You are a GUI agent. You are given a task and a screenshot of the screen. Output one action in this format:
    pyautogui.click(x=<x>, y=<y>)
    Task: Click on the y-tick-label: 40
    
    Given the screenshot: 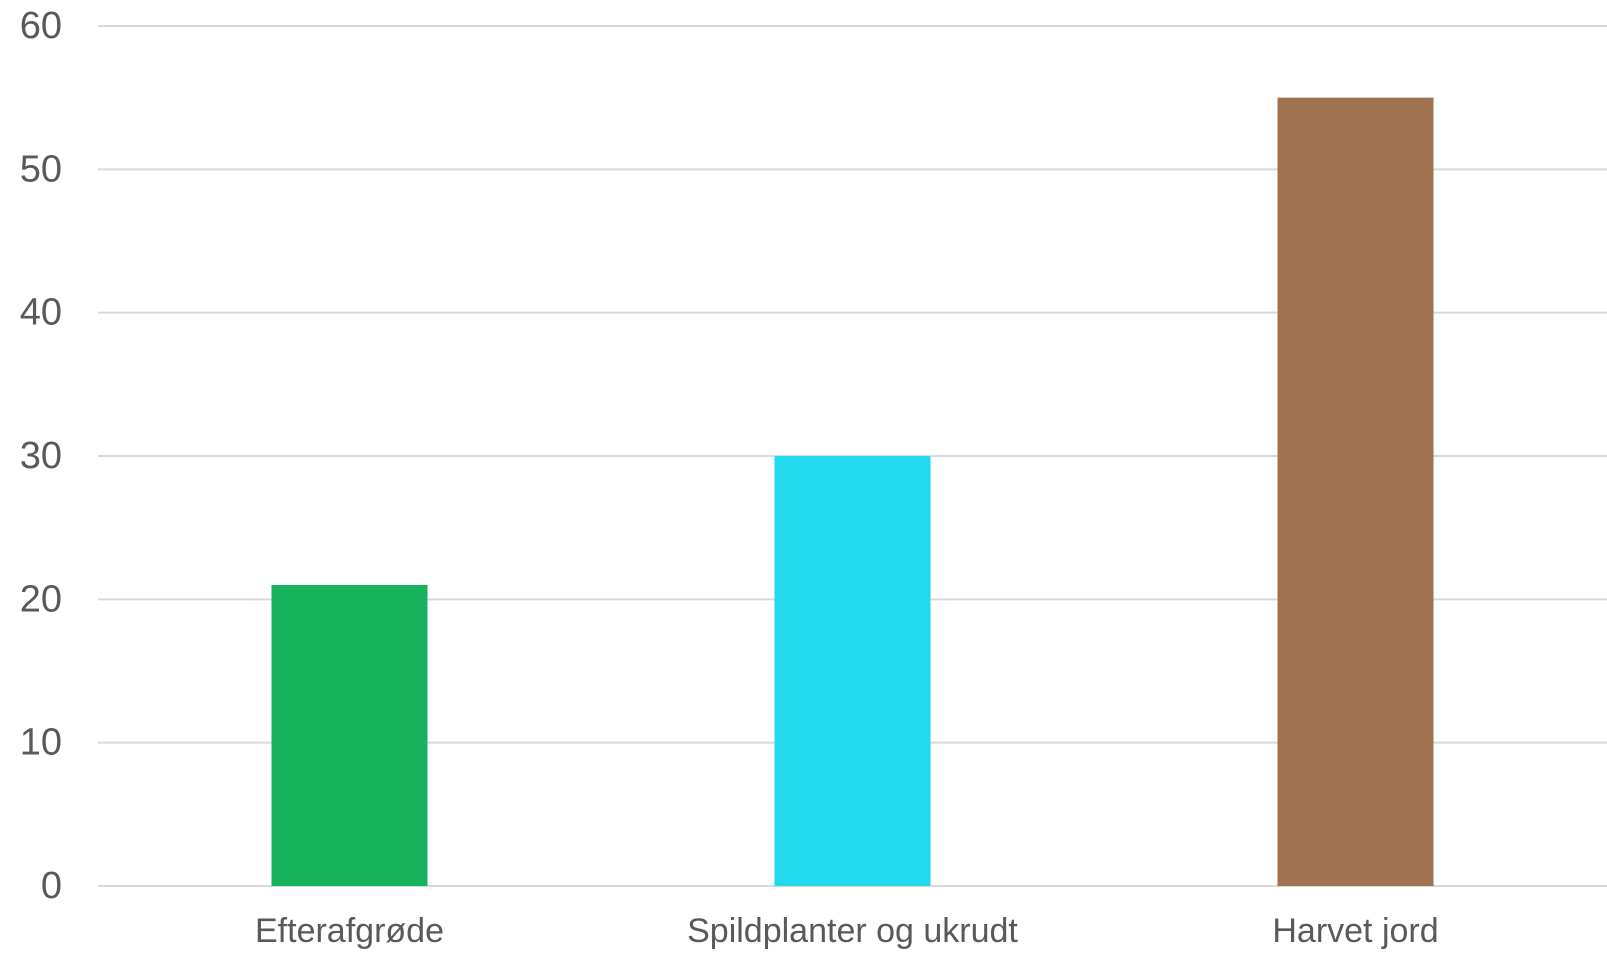 What is the action you would take?
    pyautogui.click(x=41, y=313)
    